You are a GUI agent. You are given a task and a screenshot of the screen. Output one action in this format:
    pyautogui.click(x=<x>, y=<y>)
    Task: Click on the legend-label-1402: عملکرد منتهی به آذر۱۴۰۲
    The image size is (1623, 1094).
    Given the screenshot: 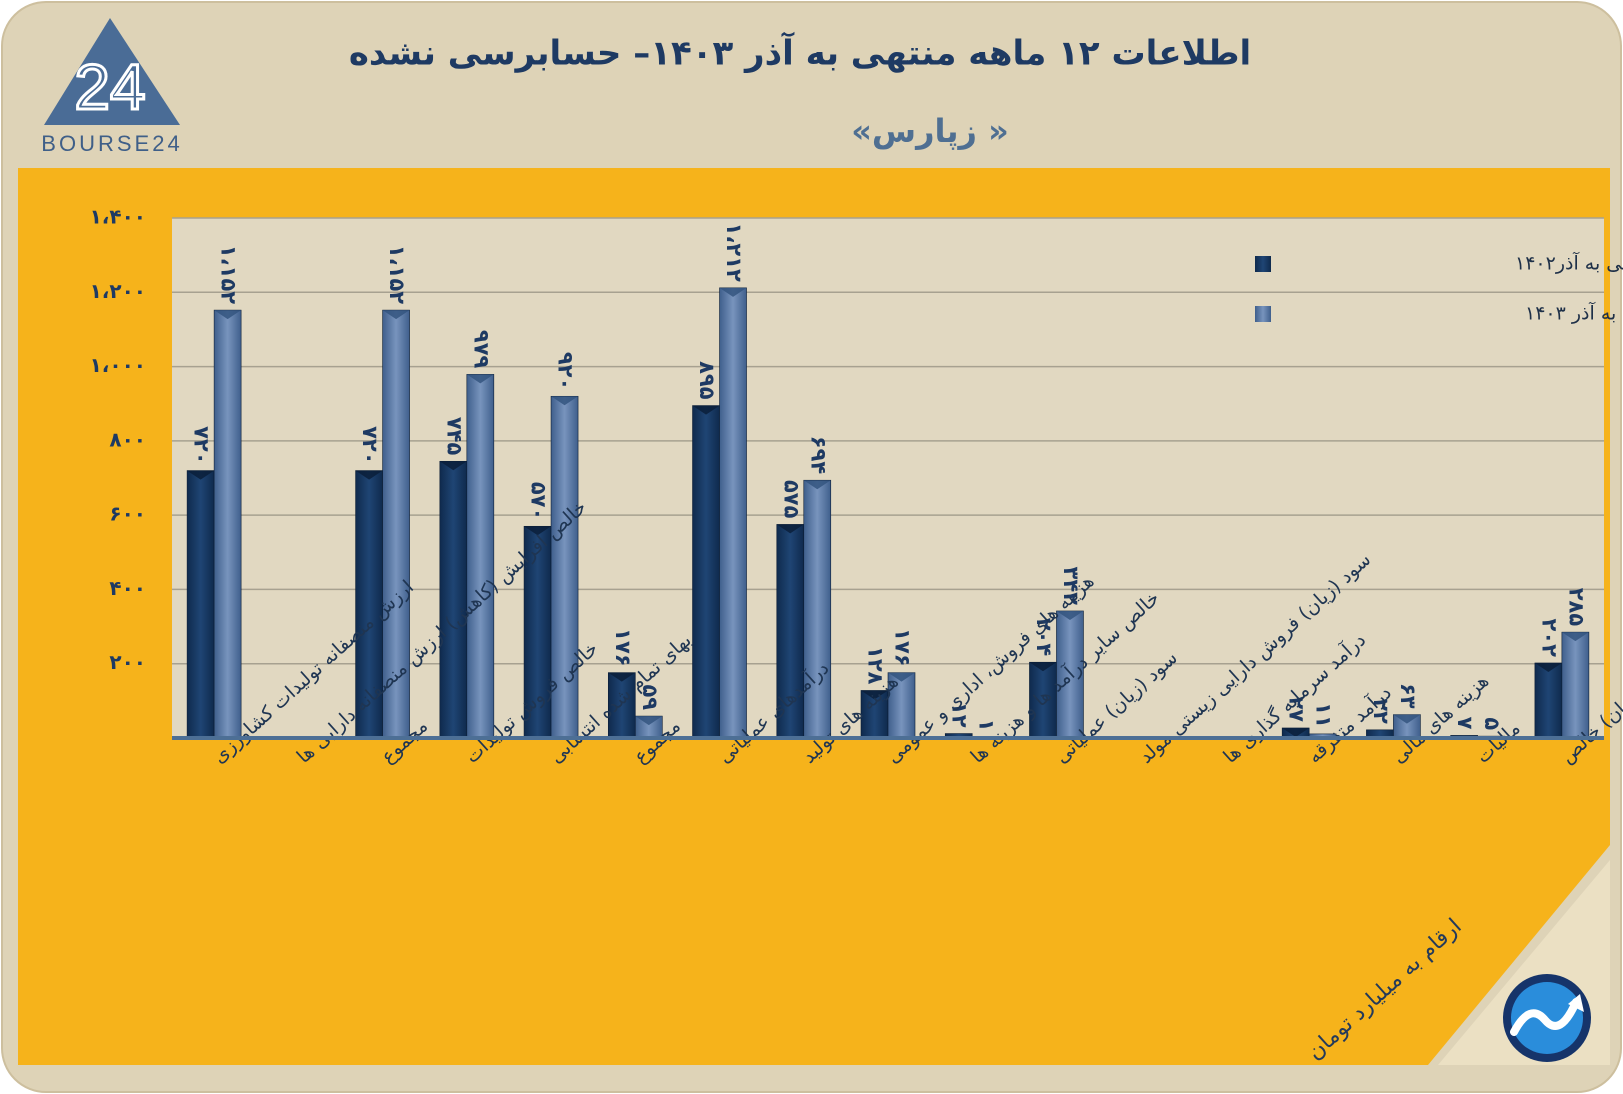 What is the action you would take?
    pyautogui.click(x=1569, y=263)
    